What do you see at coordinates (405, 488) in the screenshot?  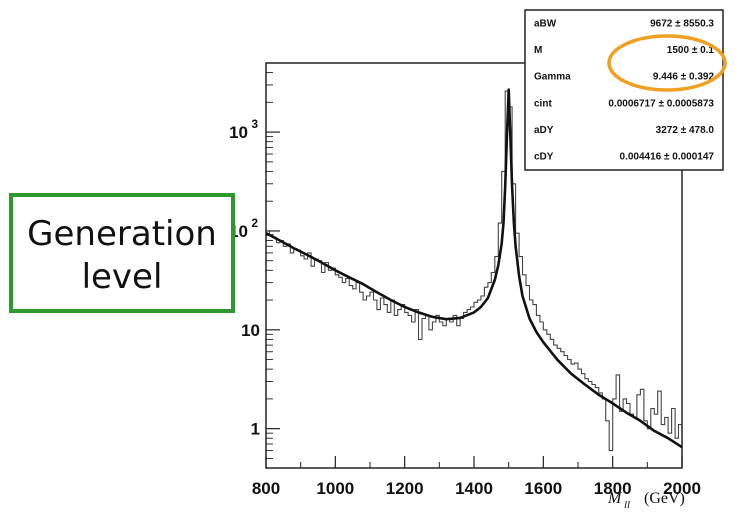 I see `x-tick-label: 1200` at bounding box center [405, 488].